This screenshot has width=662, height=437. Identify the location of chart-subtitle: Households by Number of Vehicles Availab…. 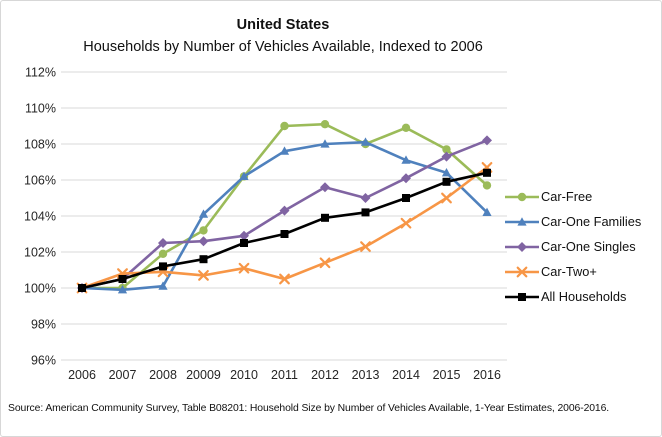
(283, 47).